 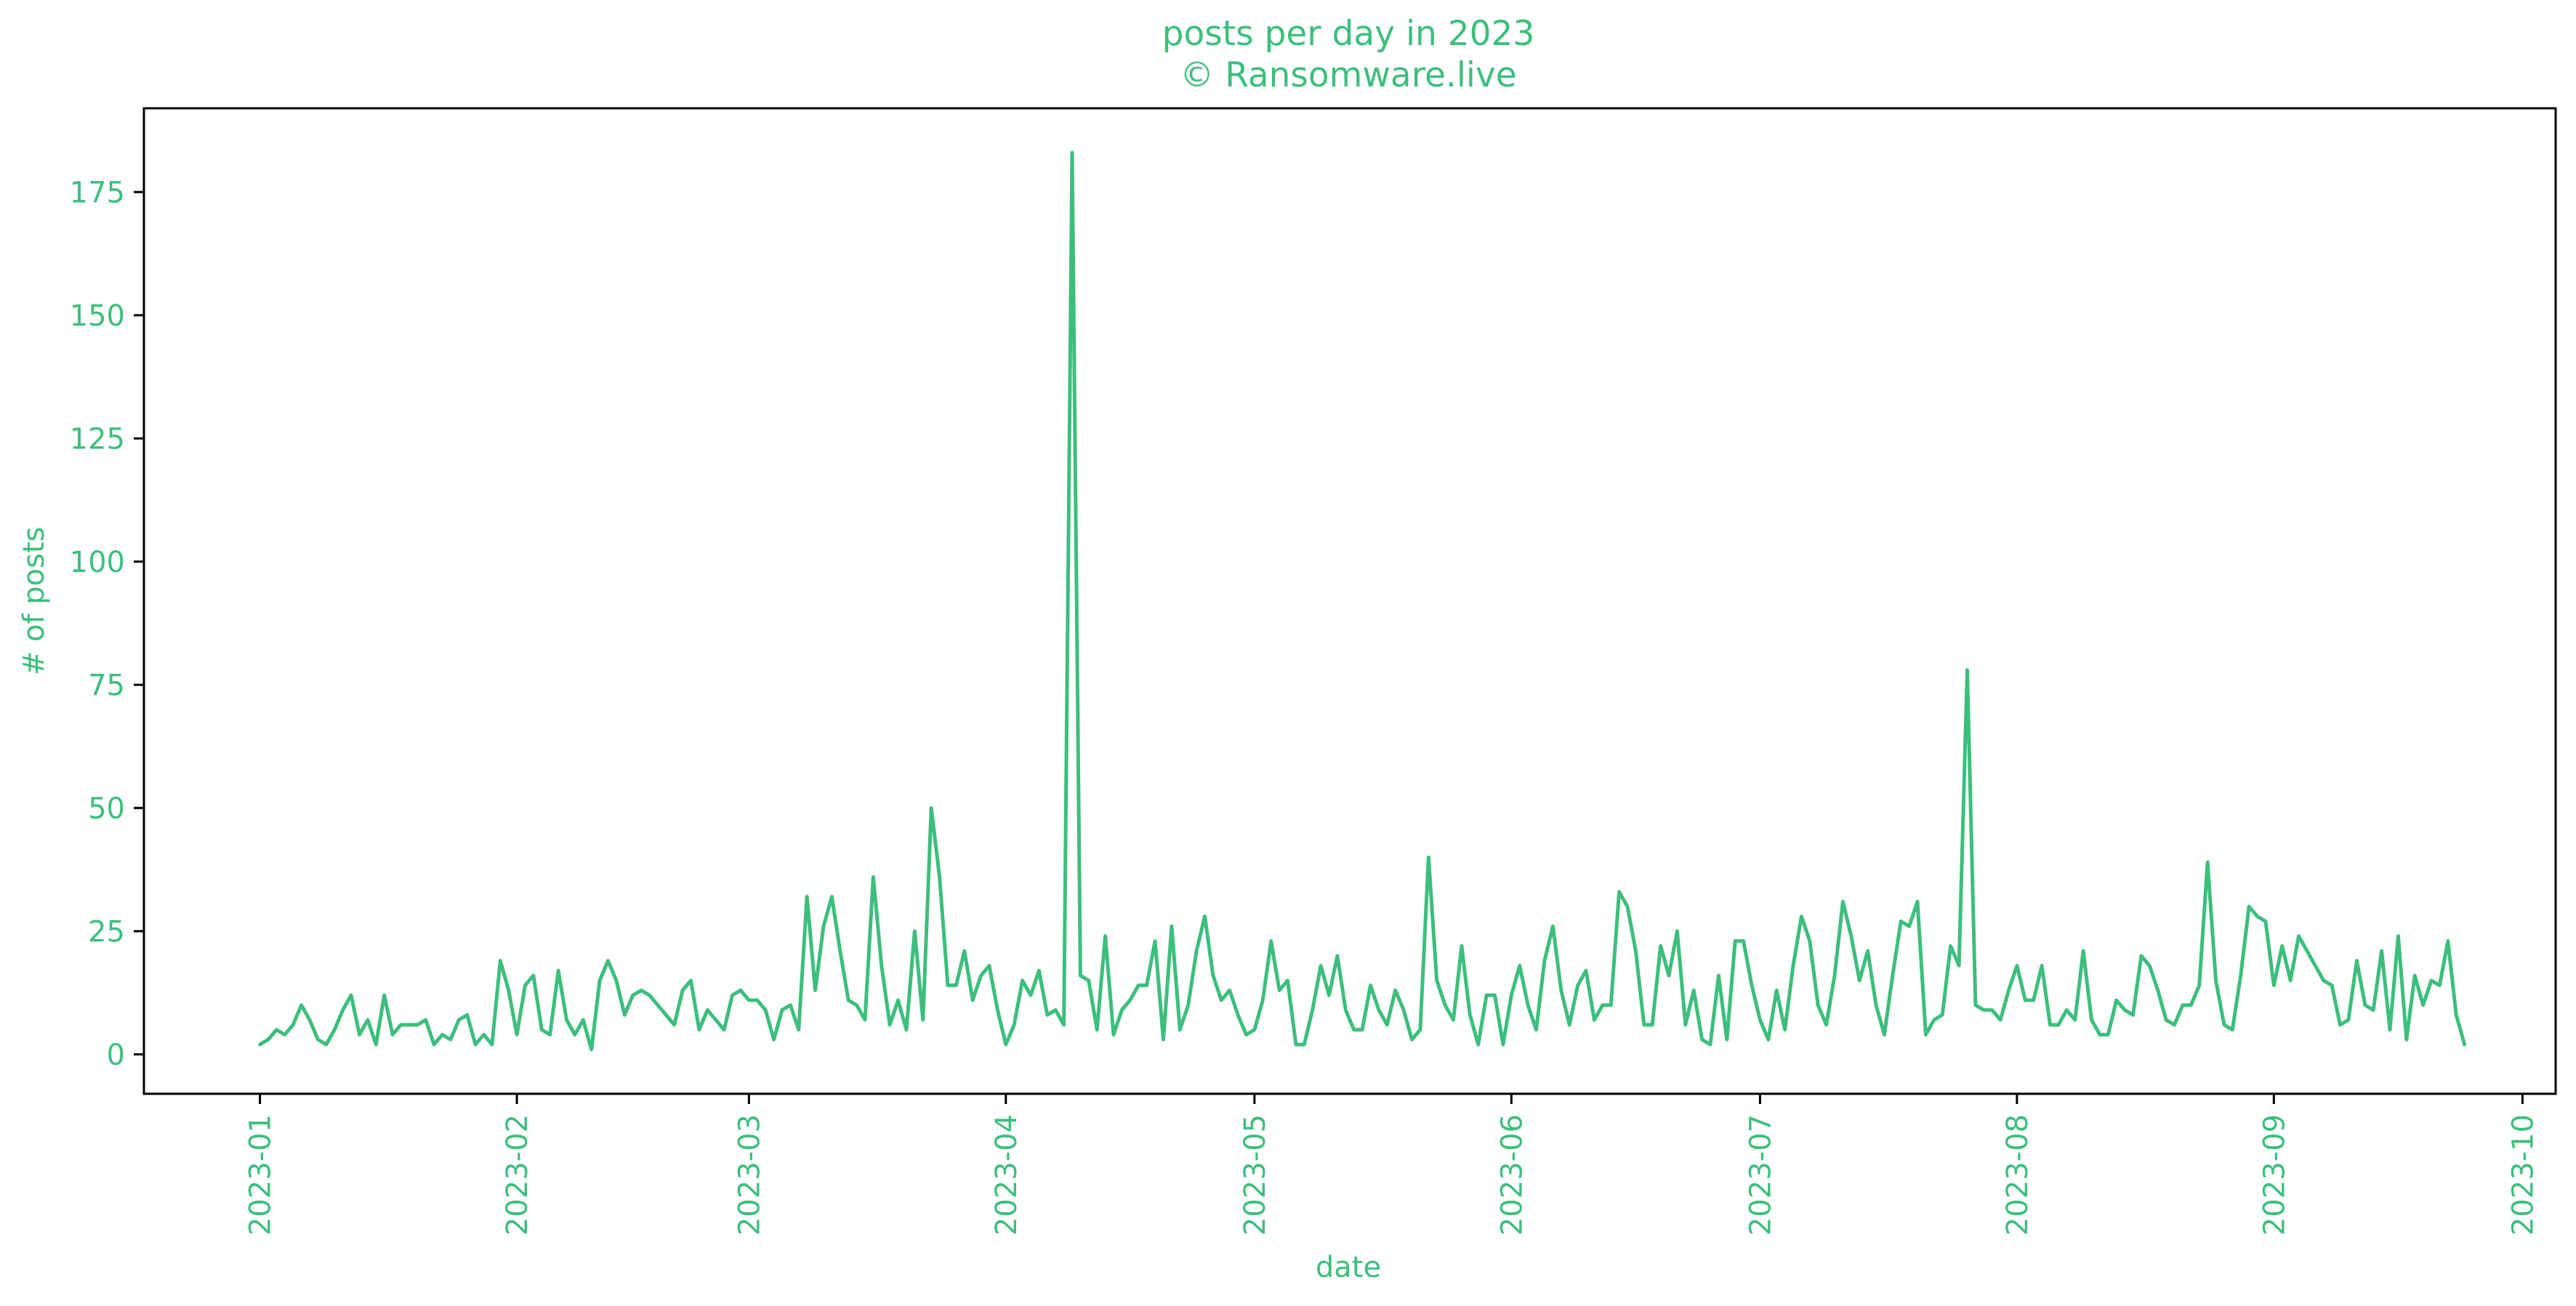 I want to click on x-tick-label: 2023-10, so click(x=2523, y=1175).